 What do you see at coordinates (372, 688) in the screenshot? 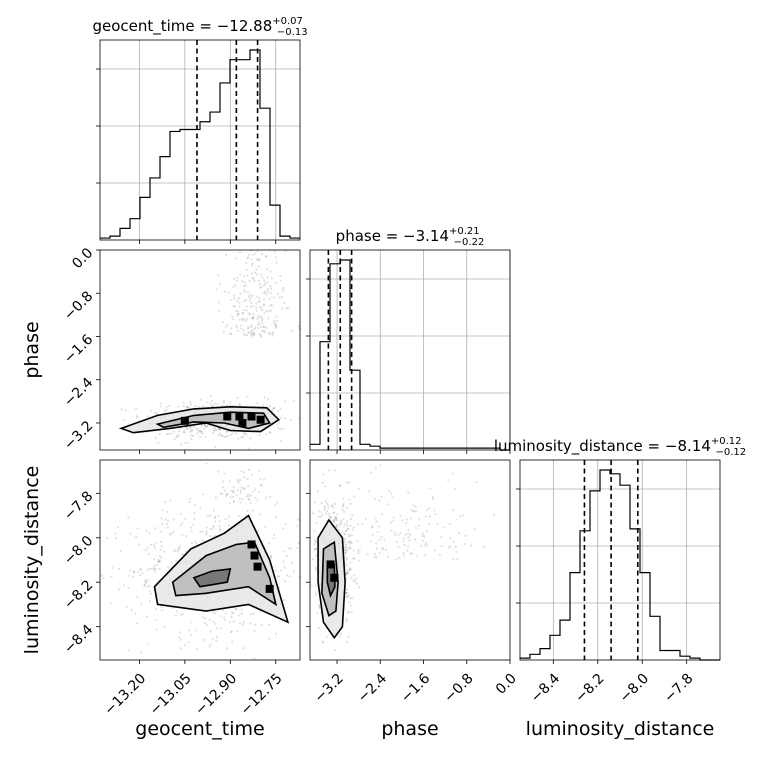
I see `x-tick-label-phase: −2.4` at bounding box center [372, 688].